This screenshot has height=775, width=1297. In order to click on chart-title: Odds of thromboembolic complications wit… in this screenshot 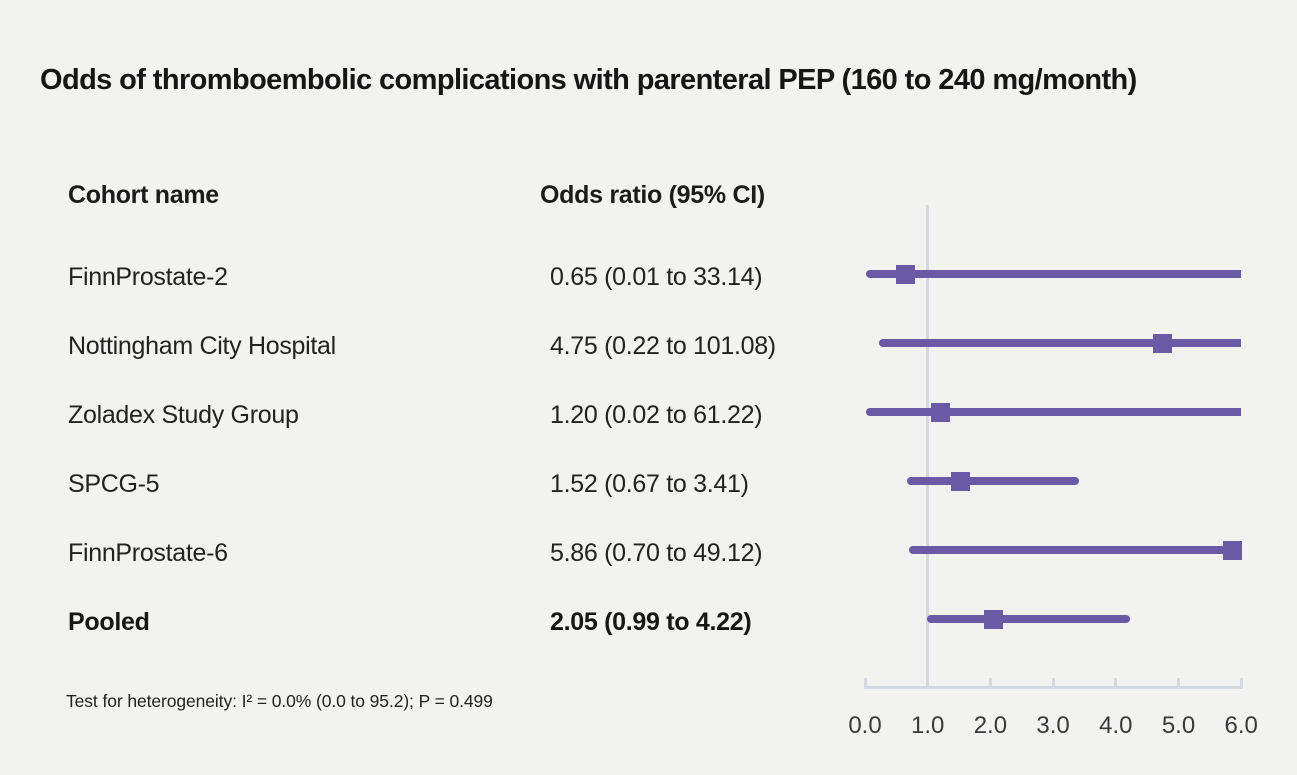, I will do `click(588, 80)`.